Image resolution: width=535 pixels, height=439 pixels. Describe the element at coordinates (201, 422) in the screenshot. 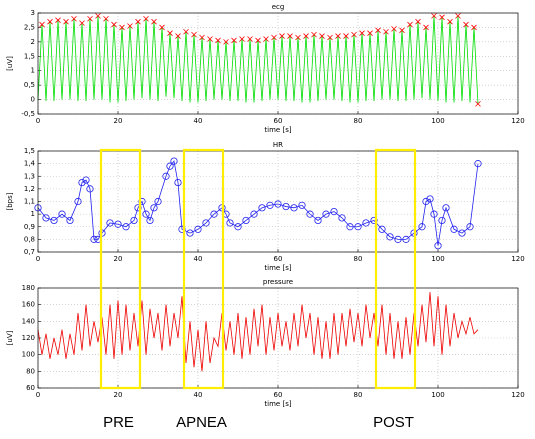

I see `phase-label: APNEA` at that location.